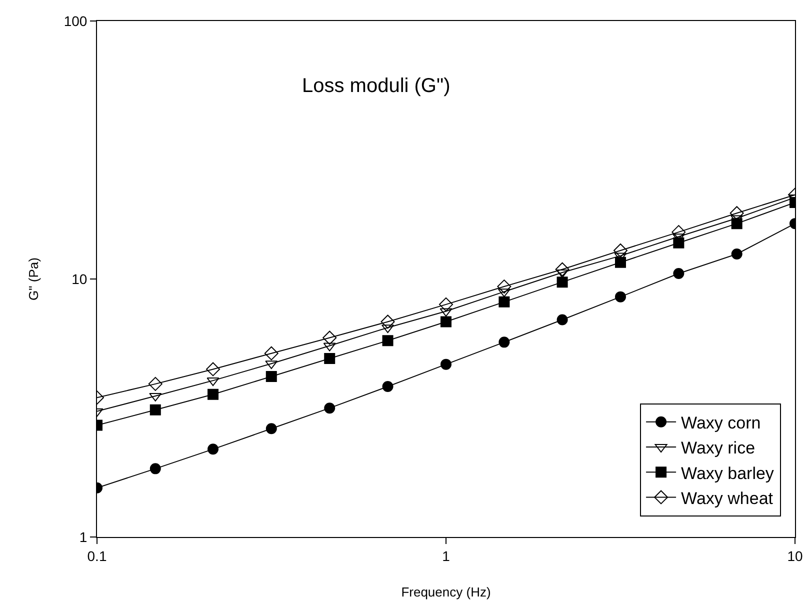  Describe the element at coordinates (33, 279) in the screenshot. I see `y-axis-title: G" (Pa)` at that location.